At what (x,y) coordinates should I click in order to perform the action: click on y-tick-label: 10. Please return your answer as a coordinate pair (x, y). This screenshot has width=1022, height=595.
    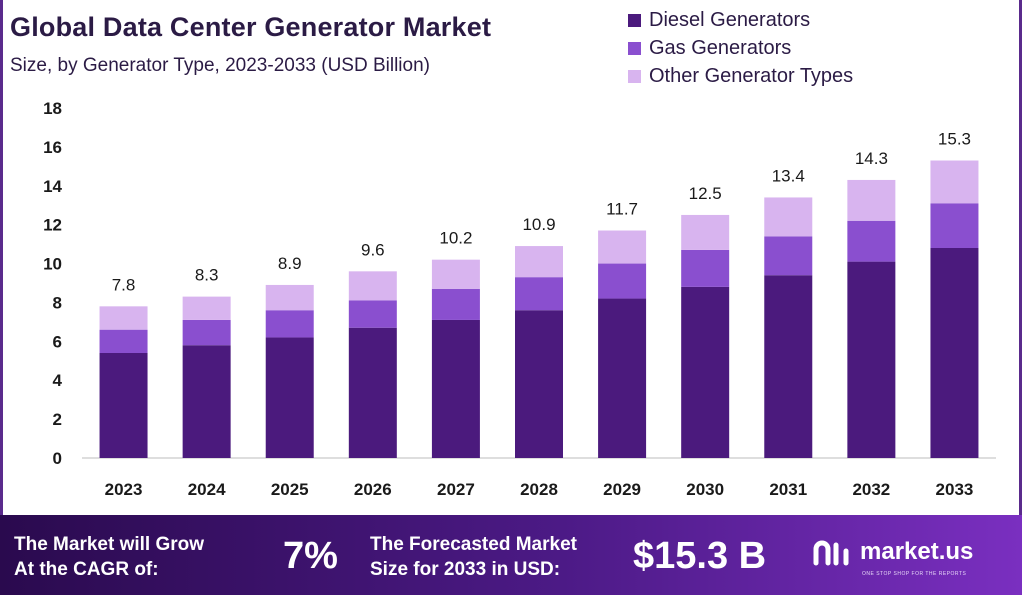
    Looking at the image, I should click on (52, 264).